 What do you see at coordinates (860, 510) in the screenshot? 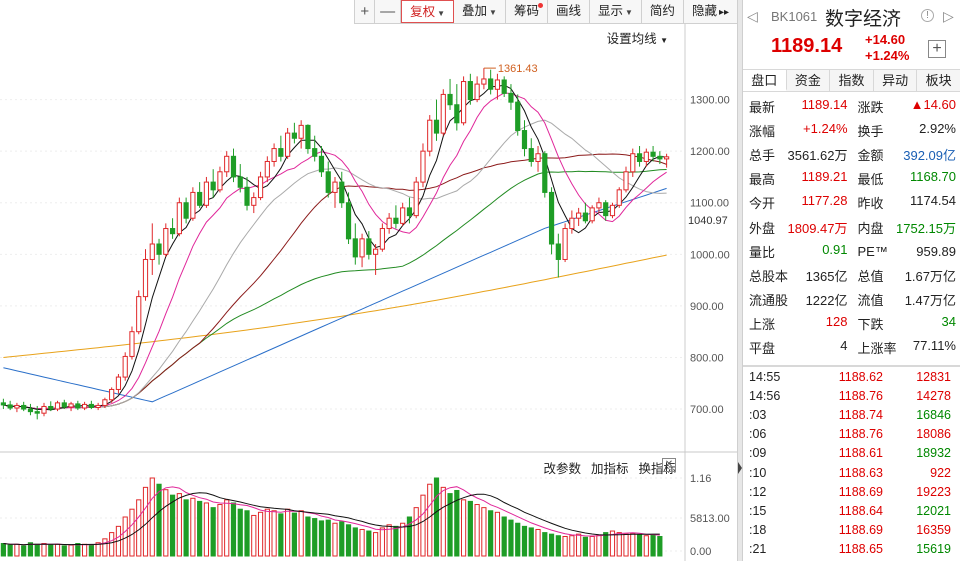
I see `trade-price: 1188.64` at bounding box center [860, 510].